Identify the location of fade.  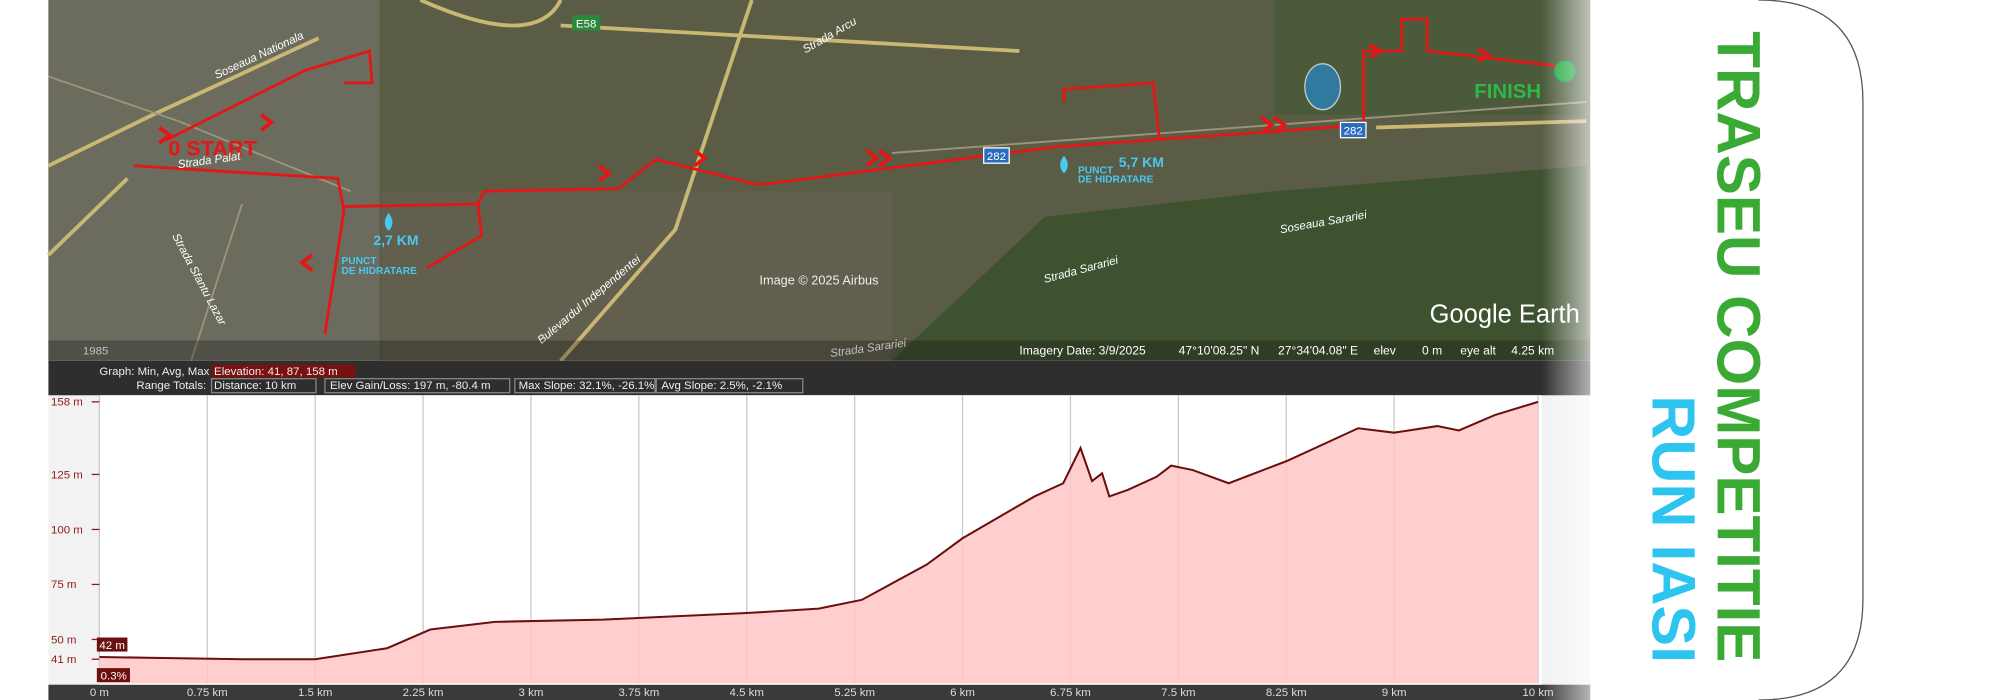
(1580, 350).